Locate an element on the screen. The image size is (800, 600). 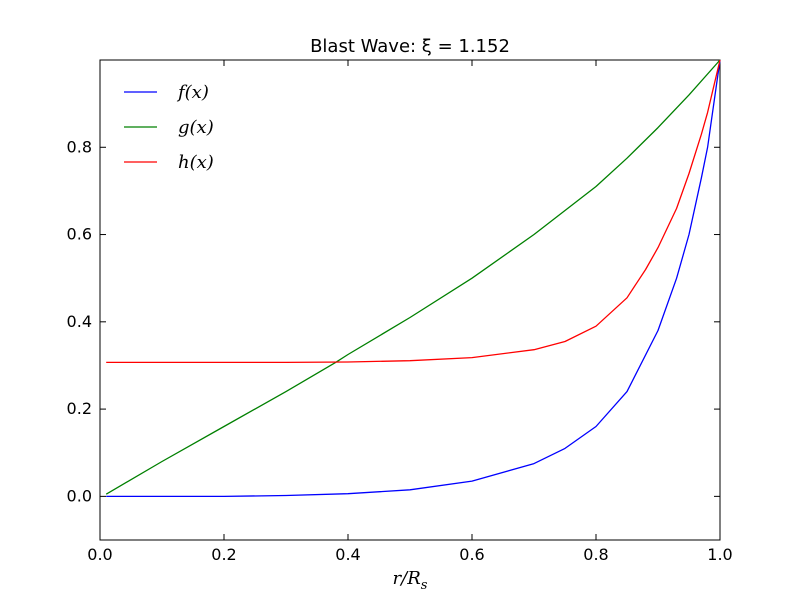
legend-label-hx: h(x) is located at coordinates (196, 162).